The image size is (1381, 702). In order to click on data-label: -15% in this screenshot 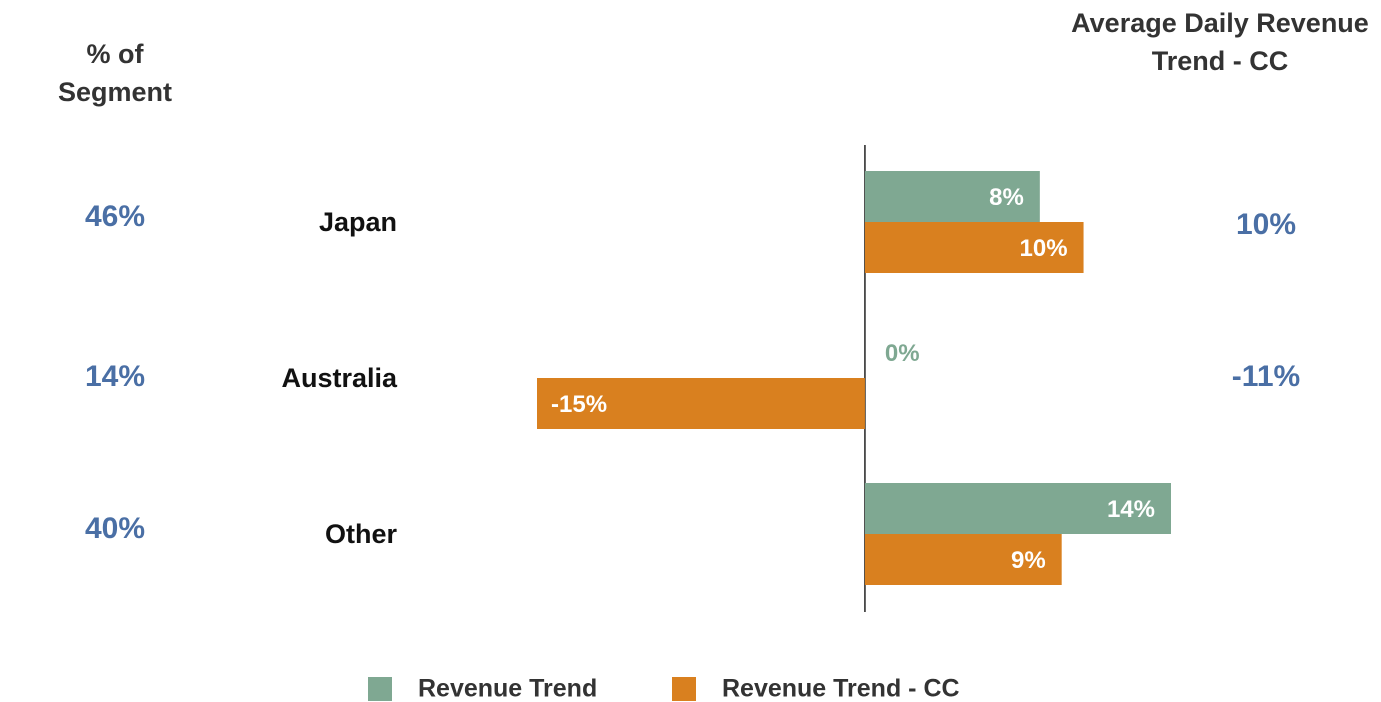, I will do `click(579, 404)`.